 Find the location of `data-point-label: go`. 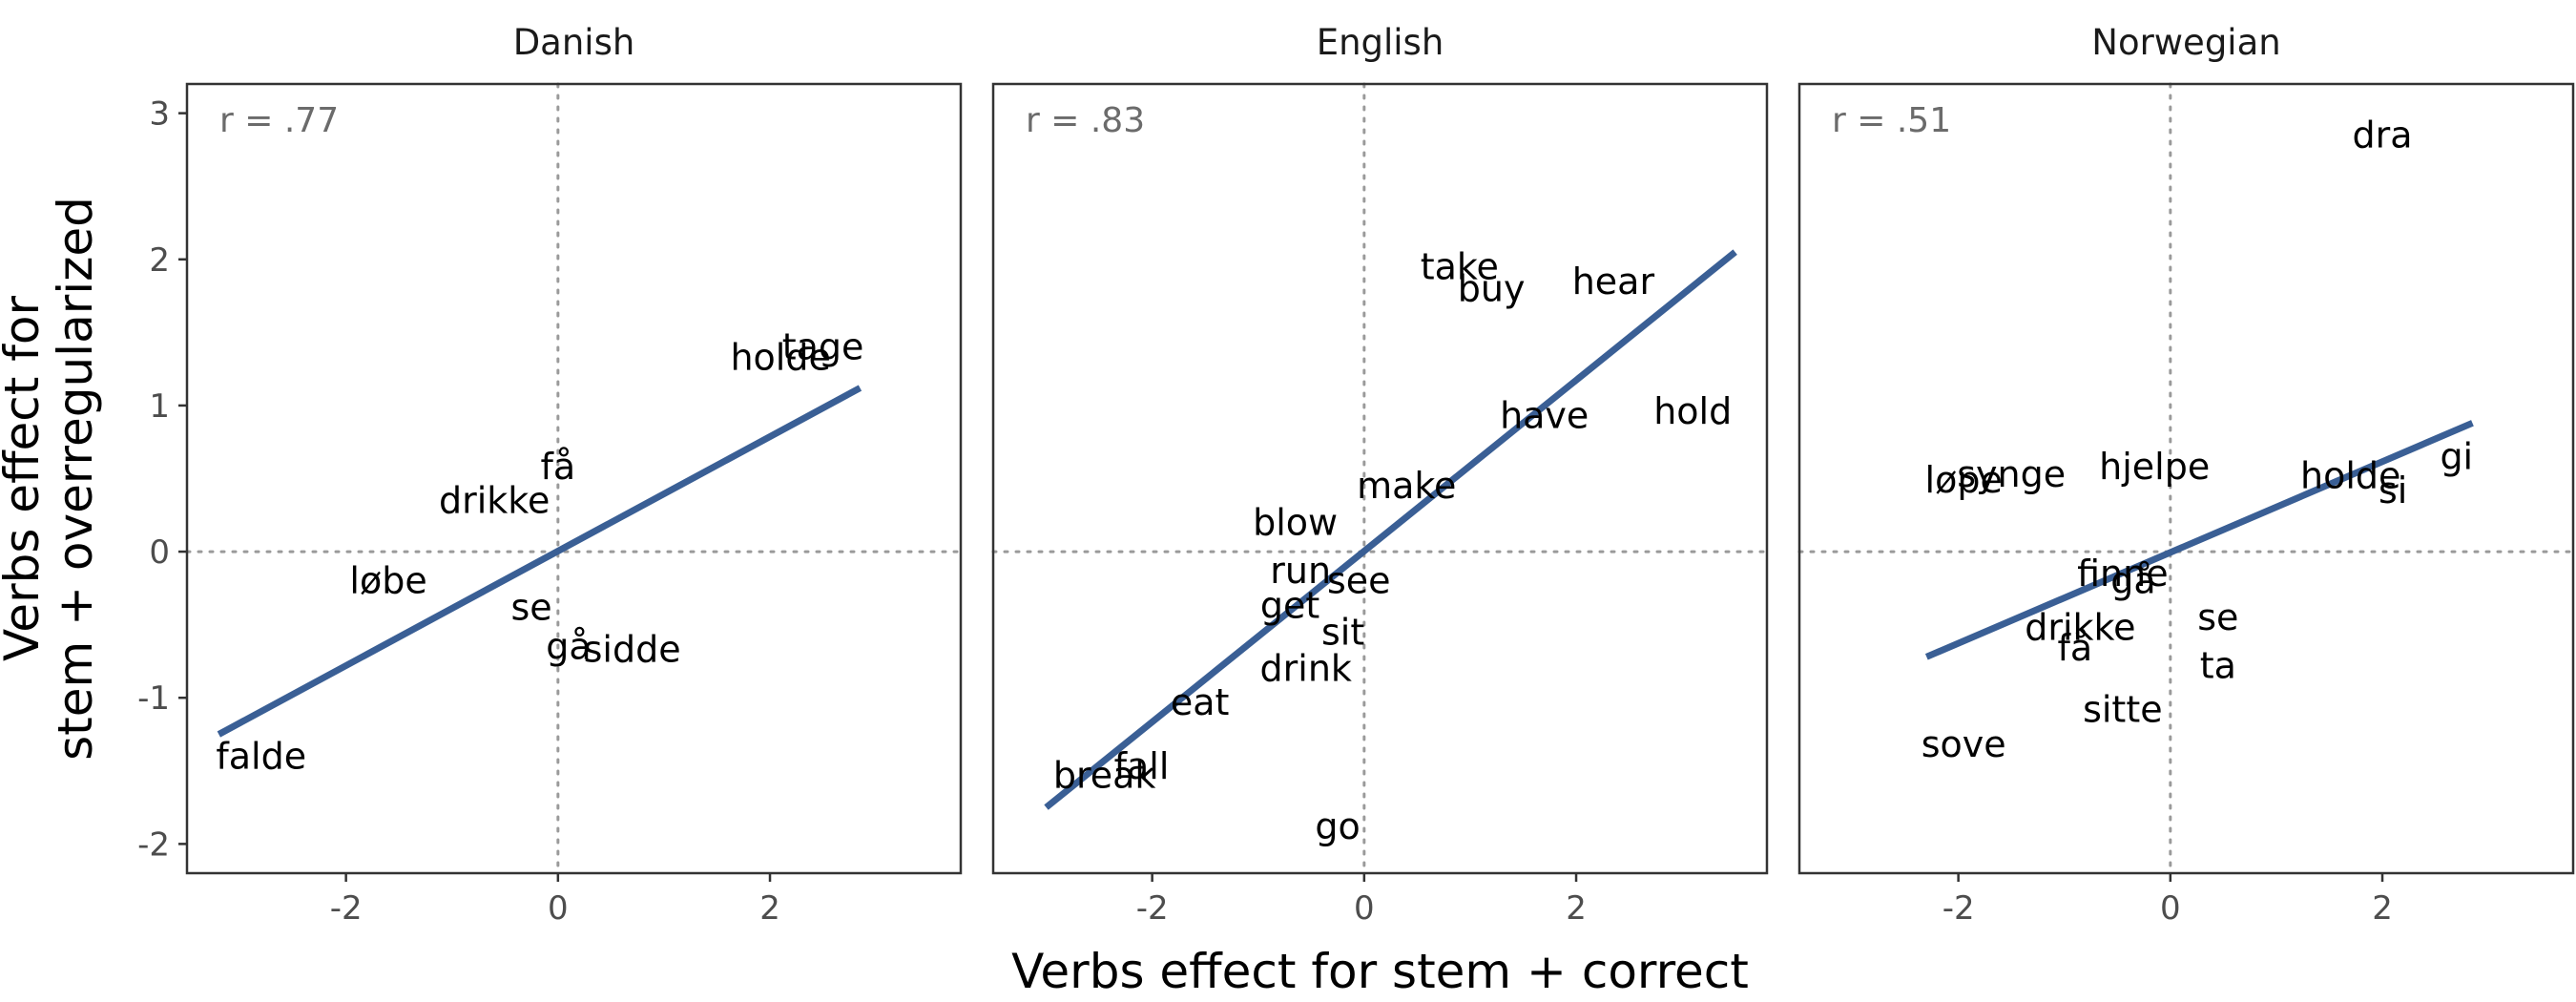

data-point-label: go is located at coordinates (1337, 826).